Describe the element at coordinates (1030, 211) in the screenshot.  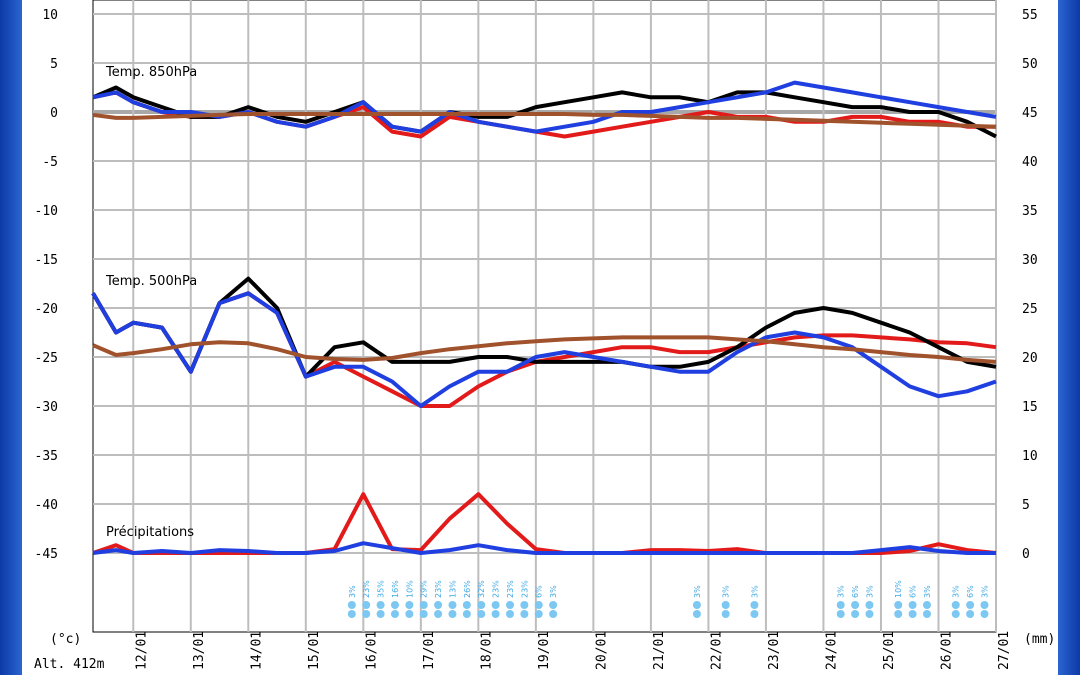
I see `right-tick-label: 35` at that location.